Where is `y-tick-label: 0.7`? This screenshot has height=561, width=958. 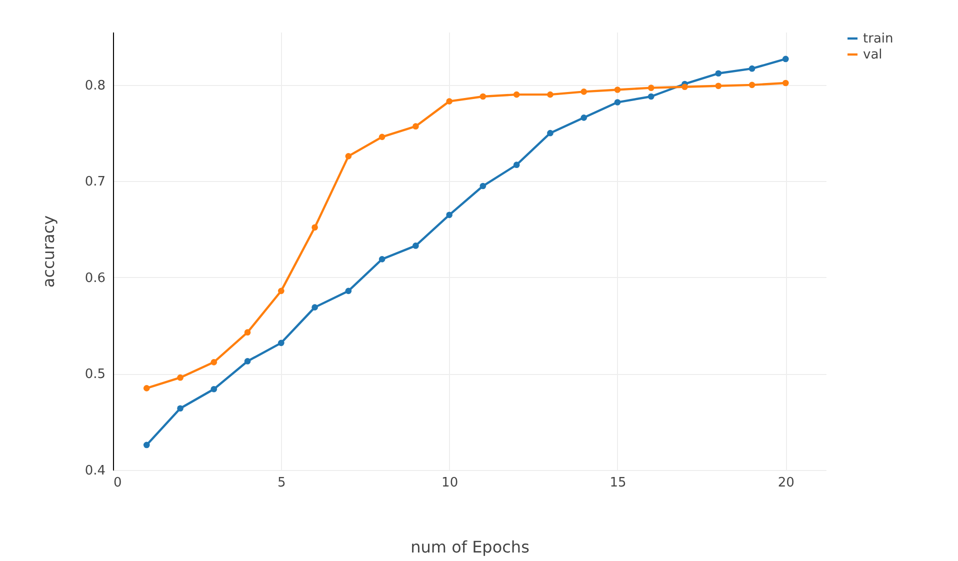
y-tick-label: 0.7 is located at coordinates (95, 182).